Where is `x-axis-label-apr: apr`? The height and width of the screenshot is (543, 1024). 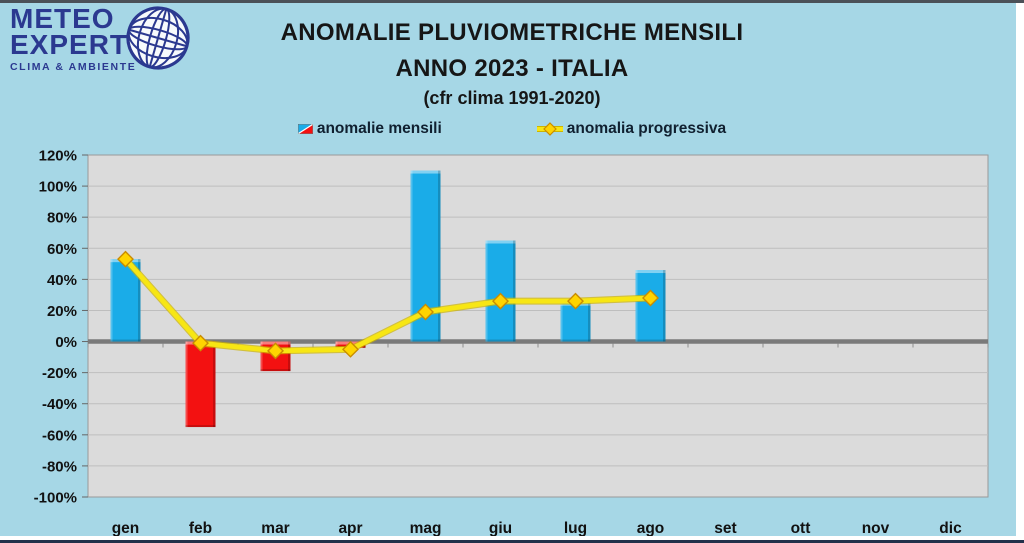 x-axis-label-apr: apr is located at coordinates (350, 528).